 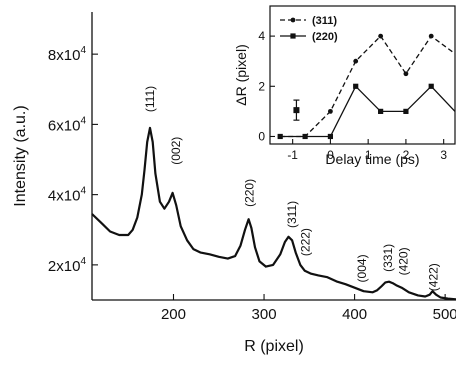 I want to click on peak-label: (420), so click(x=403, y=261).